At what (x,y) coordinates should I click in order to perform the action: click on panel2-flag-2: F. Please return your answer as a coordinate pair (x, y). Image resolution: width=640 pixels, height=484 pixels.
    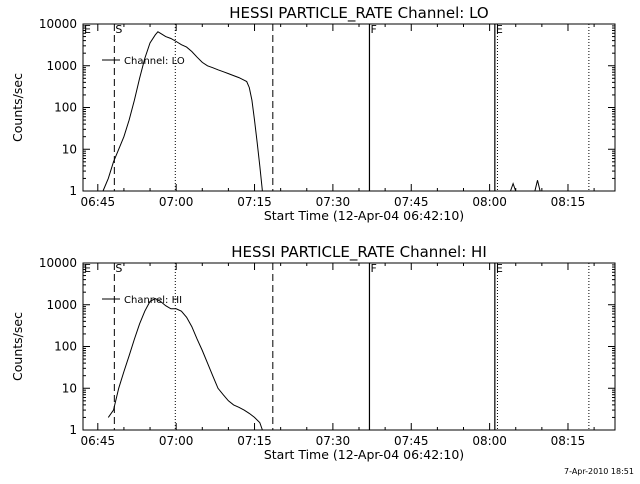
    Looking at the image, I should click on (373, 268).